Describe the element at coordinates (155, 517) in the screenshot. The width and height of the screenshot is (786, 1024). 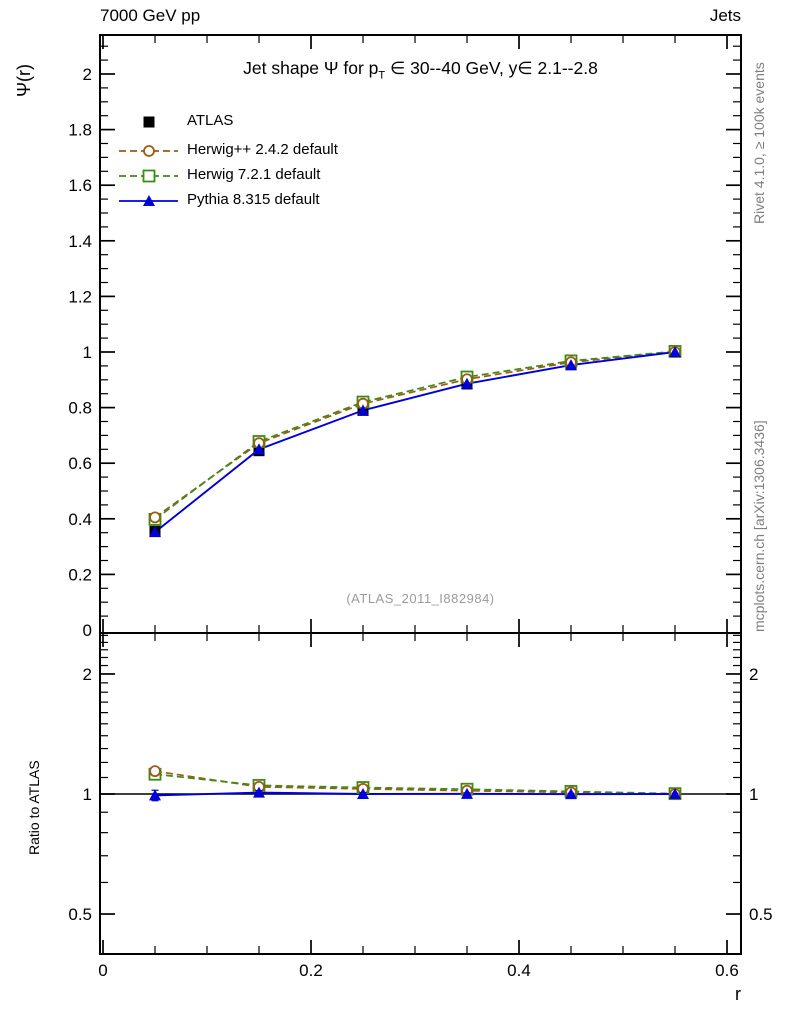
I see `data-point-herwig++` at that location.